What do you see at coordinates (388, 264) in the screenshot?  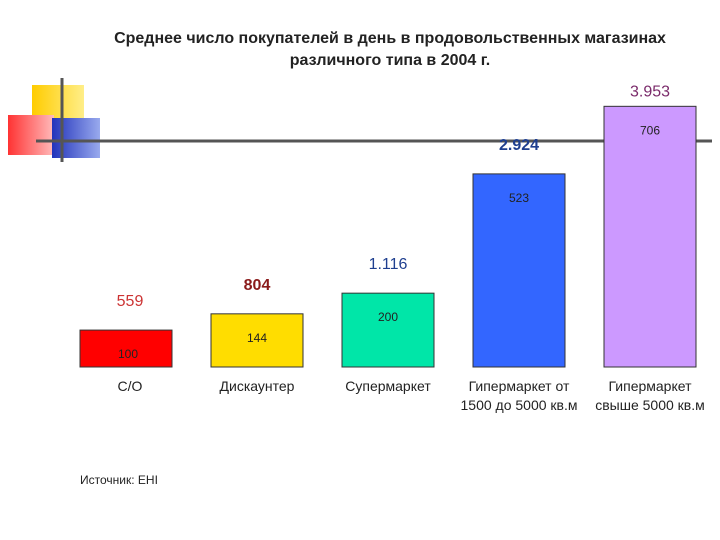 I see `top-label-2: 1.116` at bounding box center [388, 264].